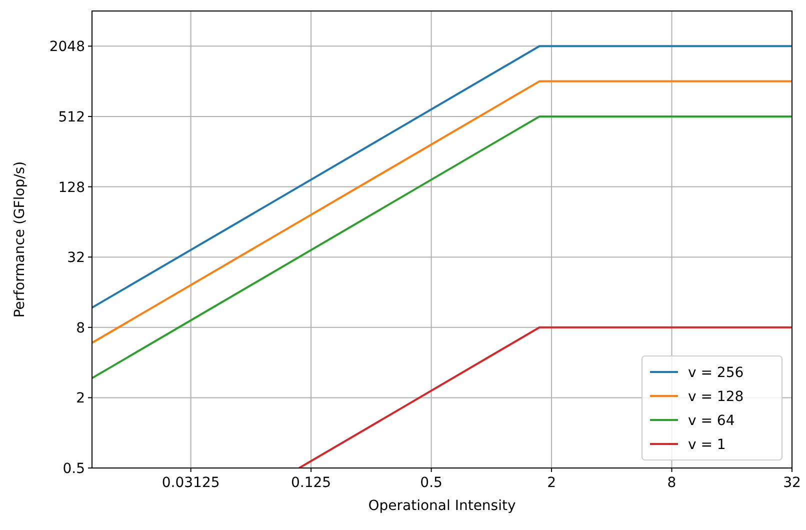 The height and width of the screenshot is (530, 806). Describe the element at coordinates (551, 483) in the screenshot. I see `x-tick-label: 2` at that location.